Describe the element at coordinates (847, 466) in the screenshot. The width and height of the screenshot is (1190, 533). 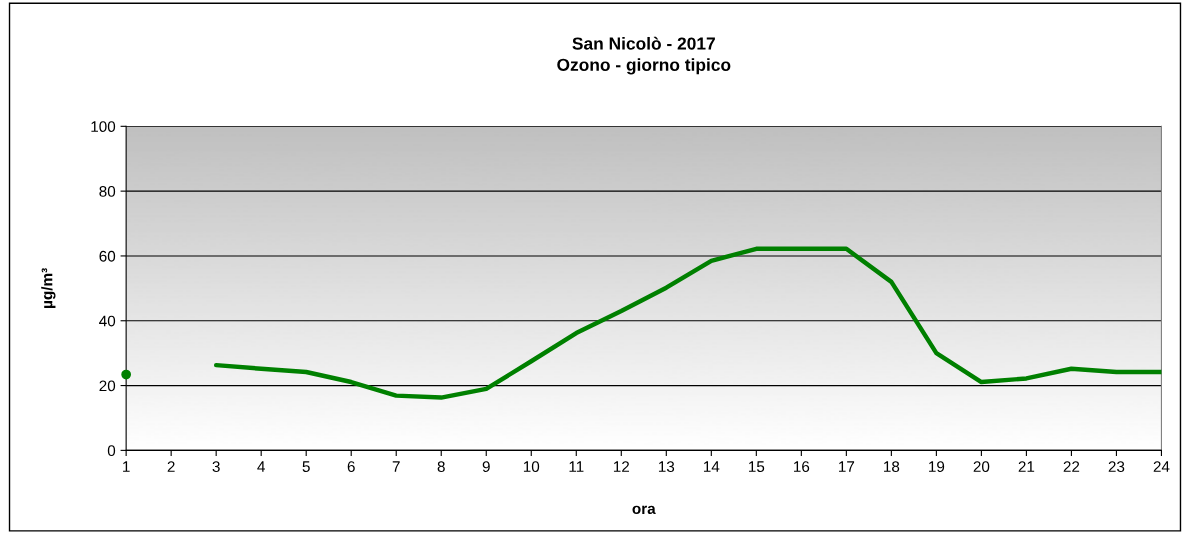
I see `x-tick-label: 17` at that location.